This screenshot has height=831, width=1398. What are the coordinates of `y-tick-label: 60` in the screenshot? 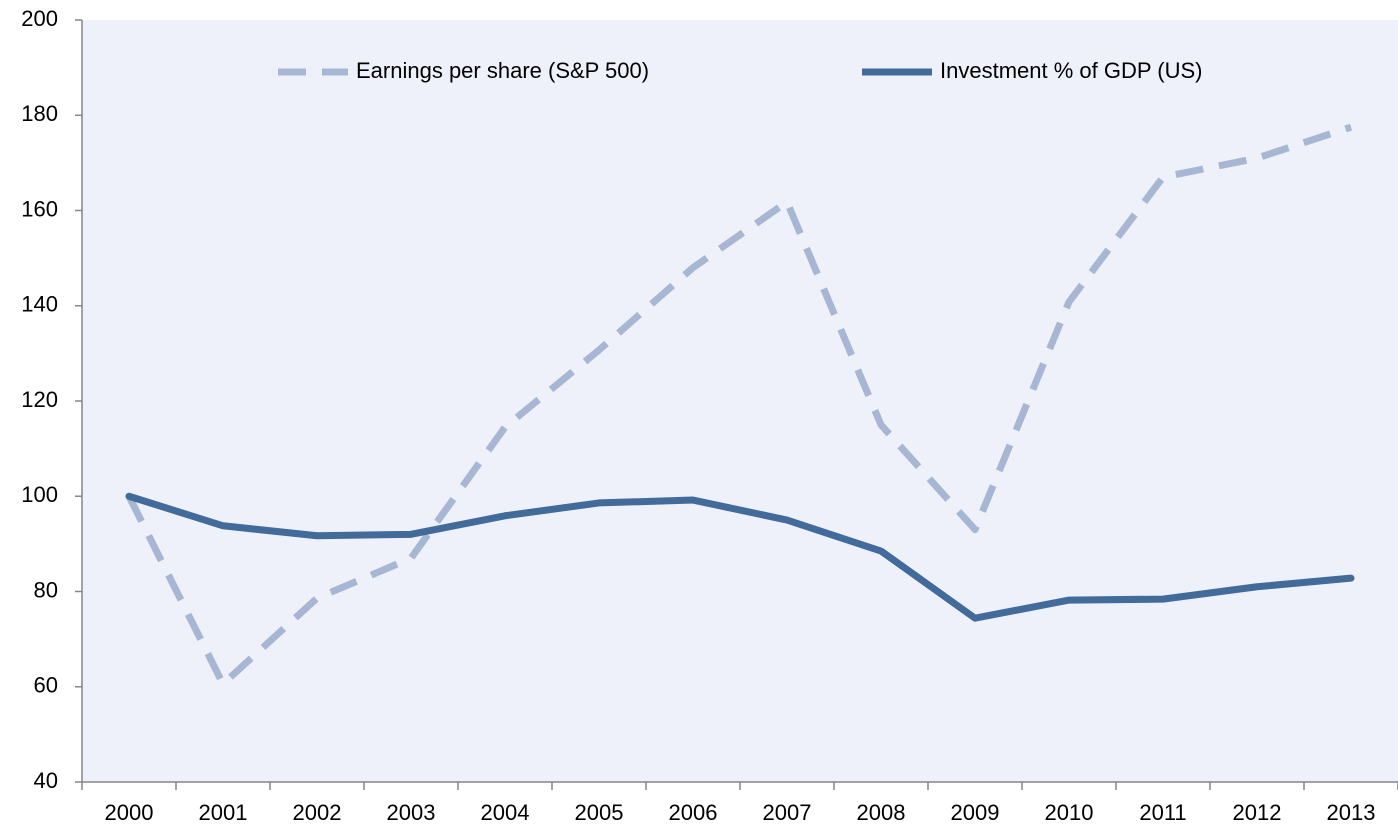 It's located at (46, 685).